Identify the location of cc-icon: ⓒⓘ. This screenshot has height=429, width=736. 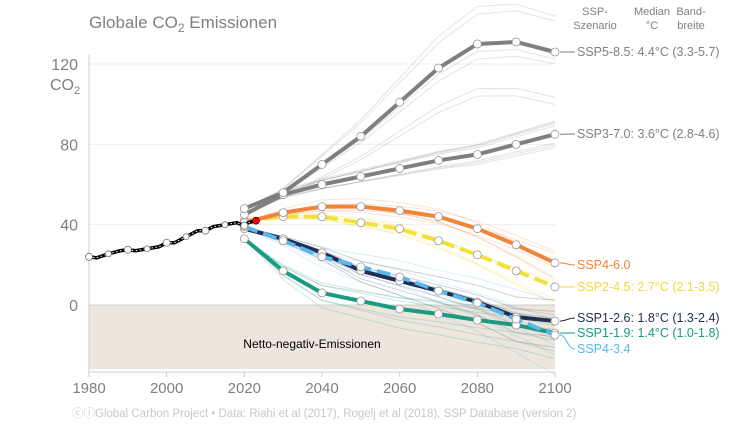
(83, 413).